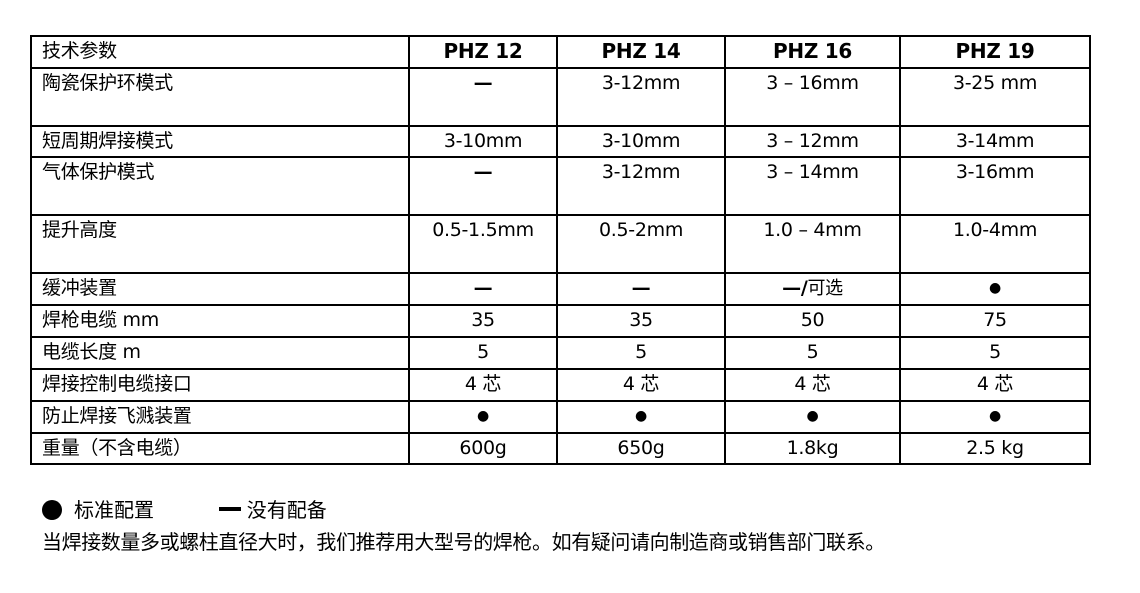 Image resolution: width=1140 pixels, height=593 pixels. I want to click on table-row: 气体保护模式 —3-12mm 3 – 14mm 3-16mm, so click(560, 186).